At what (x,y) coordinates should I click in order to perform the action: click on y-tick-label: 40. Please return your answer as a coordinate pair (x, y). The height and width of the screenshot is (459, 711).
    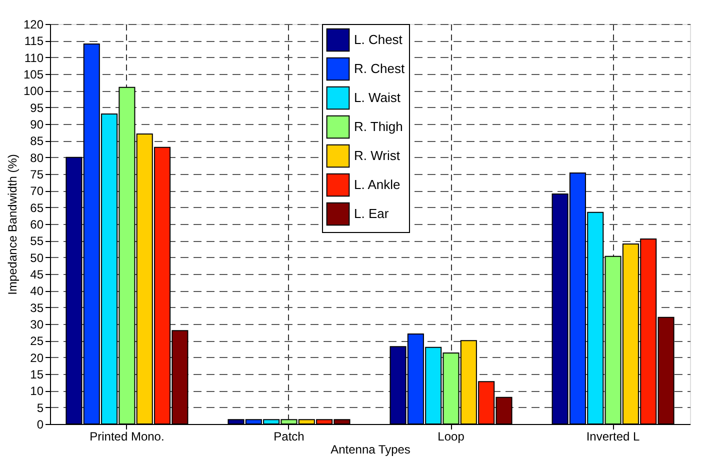
    Looking at the image, I should click on (37, 291).